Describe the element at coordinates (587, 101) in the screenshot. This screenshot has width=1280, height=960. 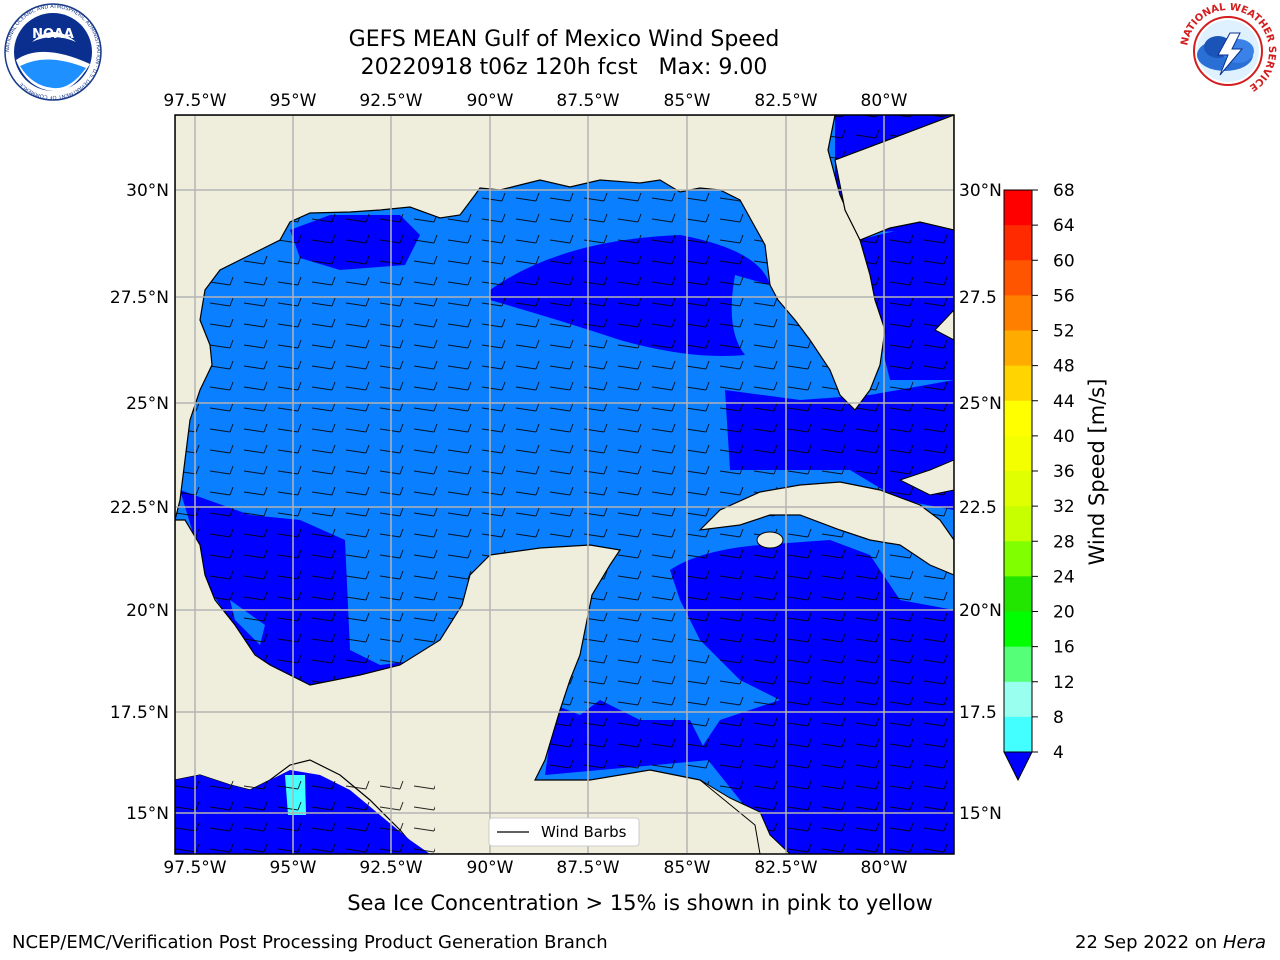
I see `lon-label-top: 87.5°W` at that location.